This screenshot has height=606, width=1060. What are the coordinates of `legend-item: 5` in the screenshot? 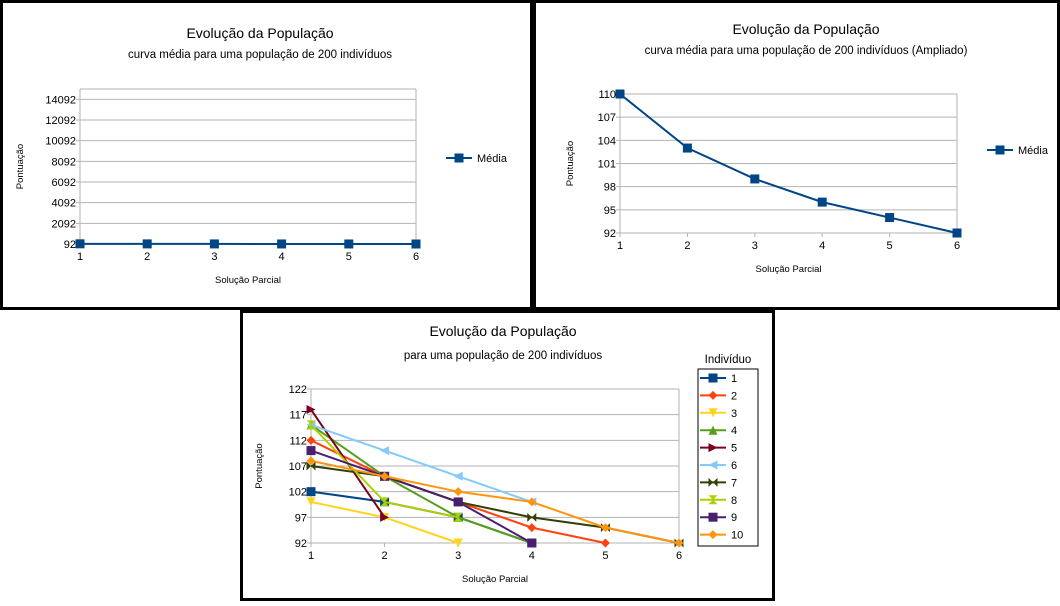 It's located at (718, 449).